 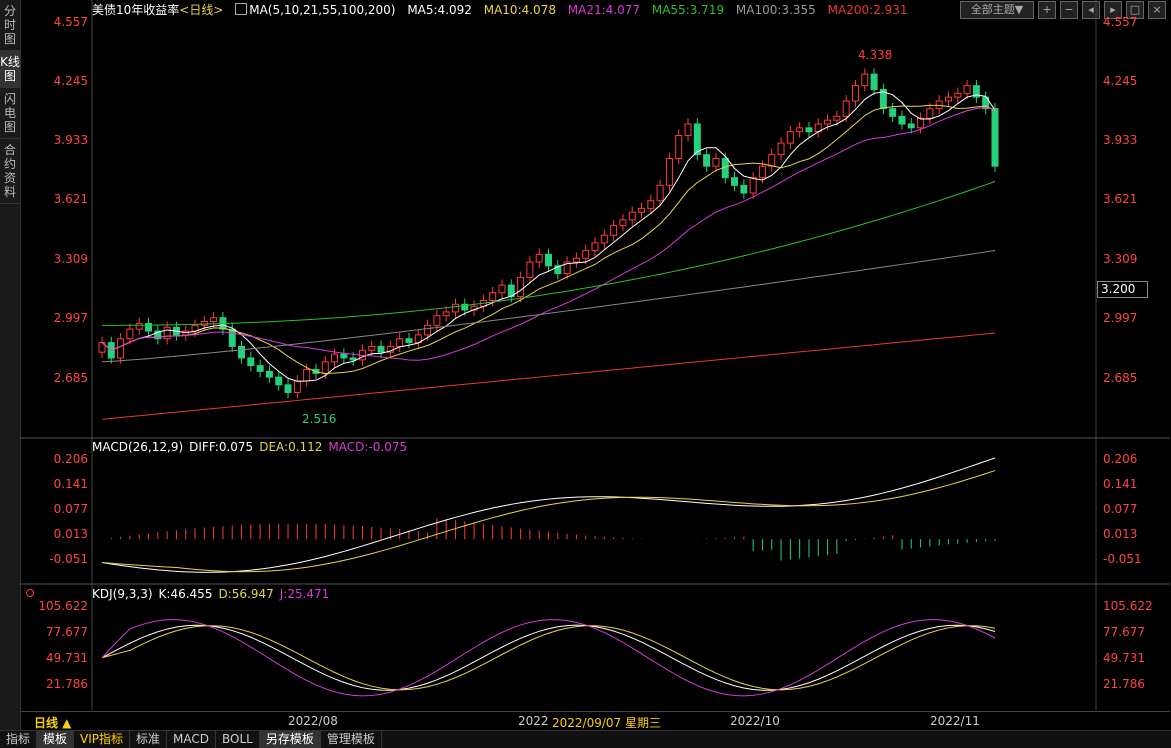 I want to click on tab-macd: MACD, so click(x=192, y=739).